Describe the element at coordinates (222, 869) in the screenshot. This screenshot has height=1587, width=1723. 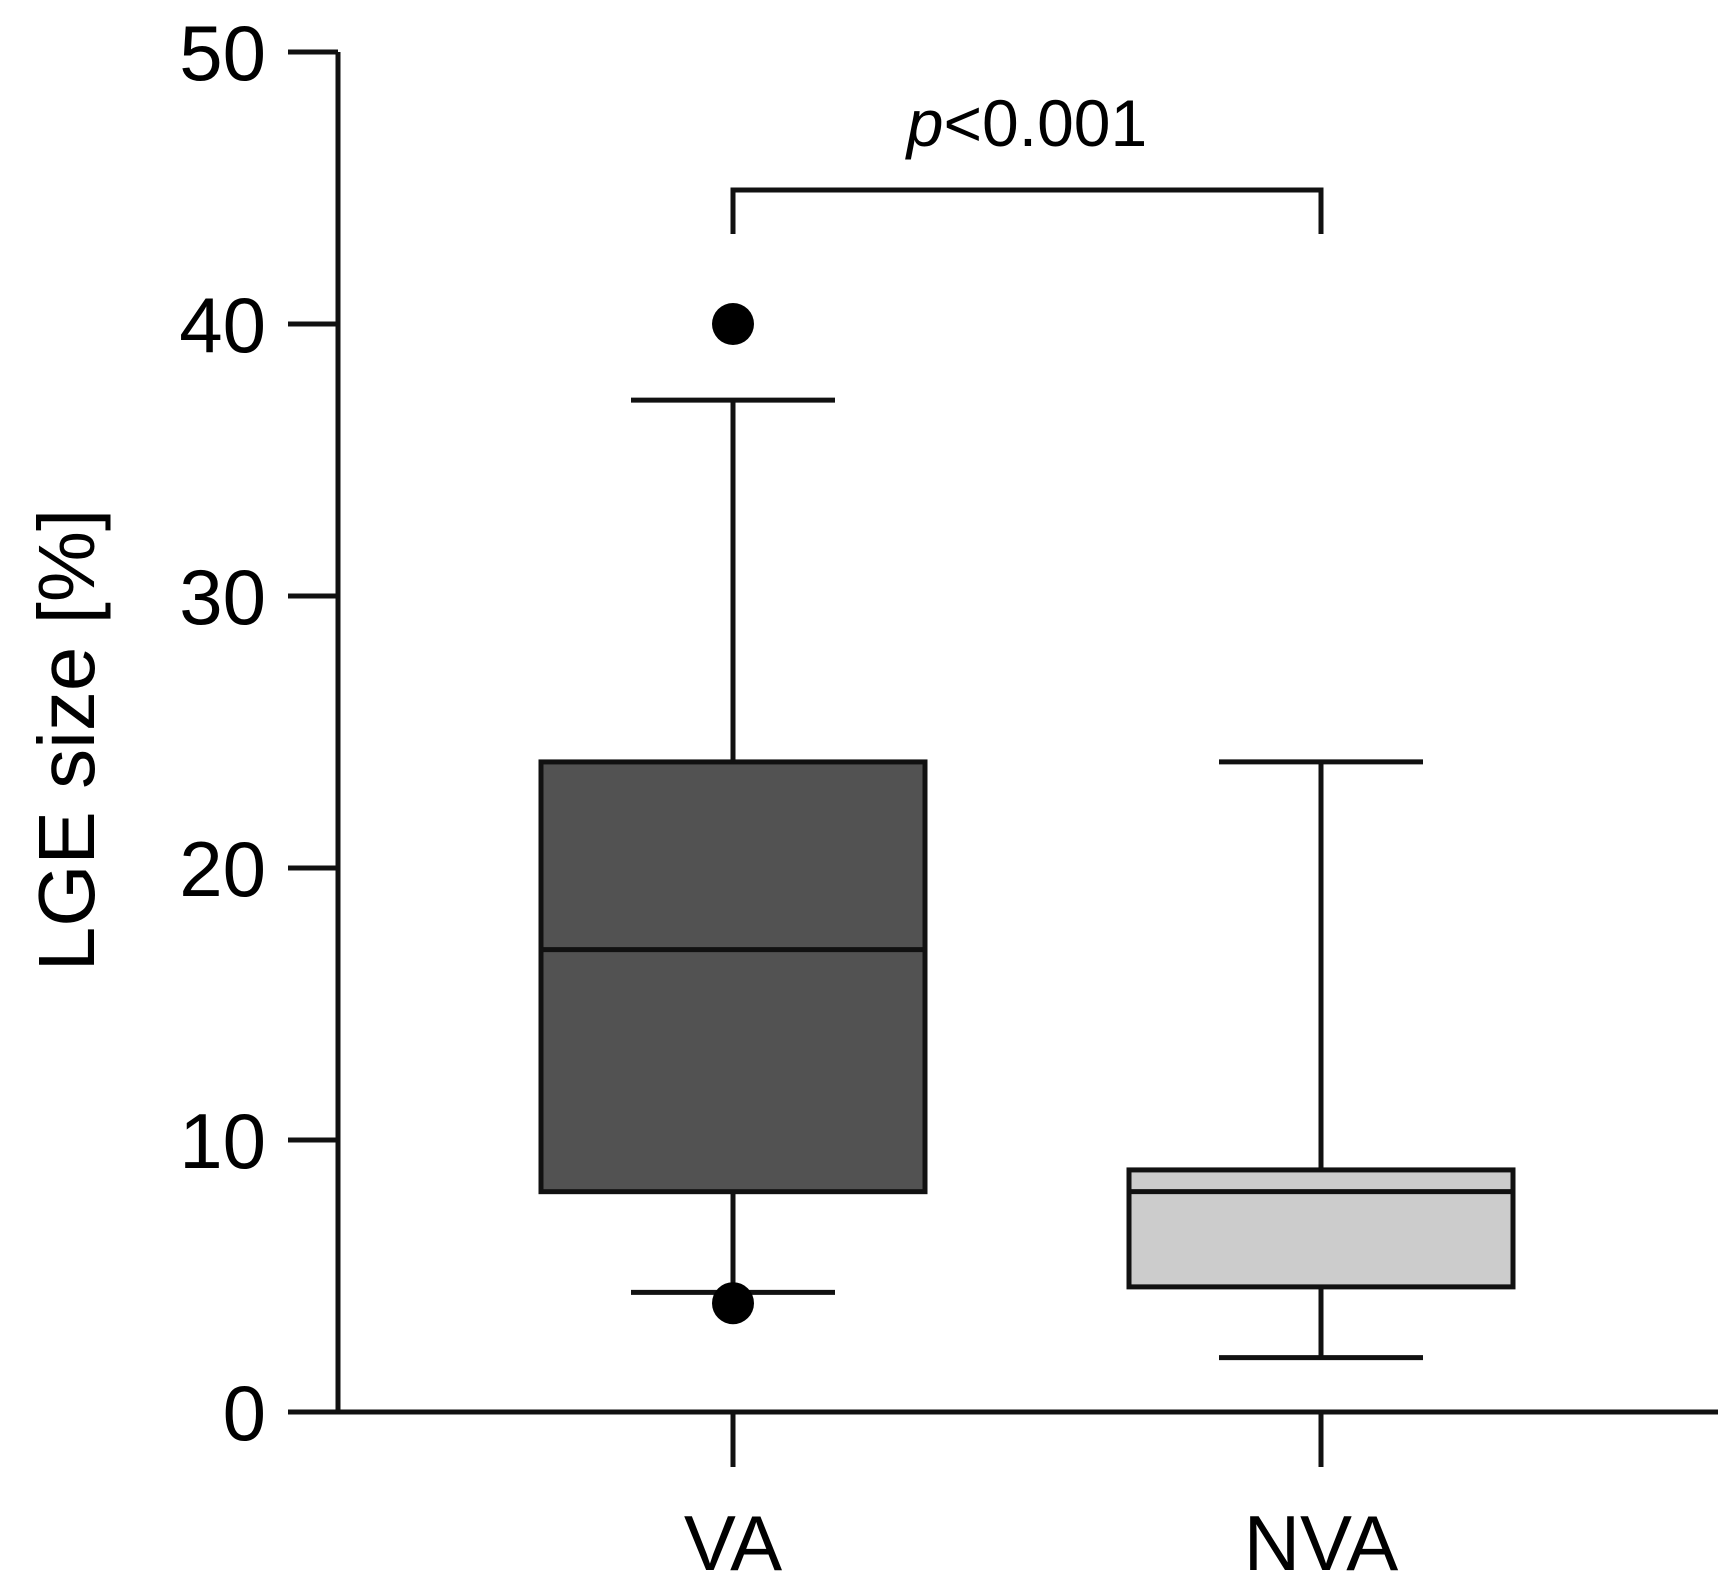
I see `y-tick-label: 20` at that location.